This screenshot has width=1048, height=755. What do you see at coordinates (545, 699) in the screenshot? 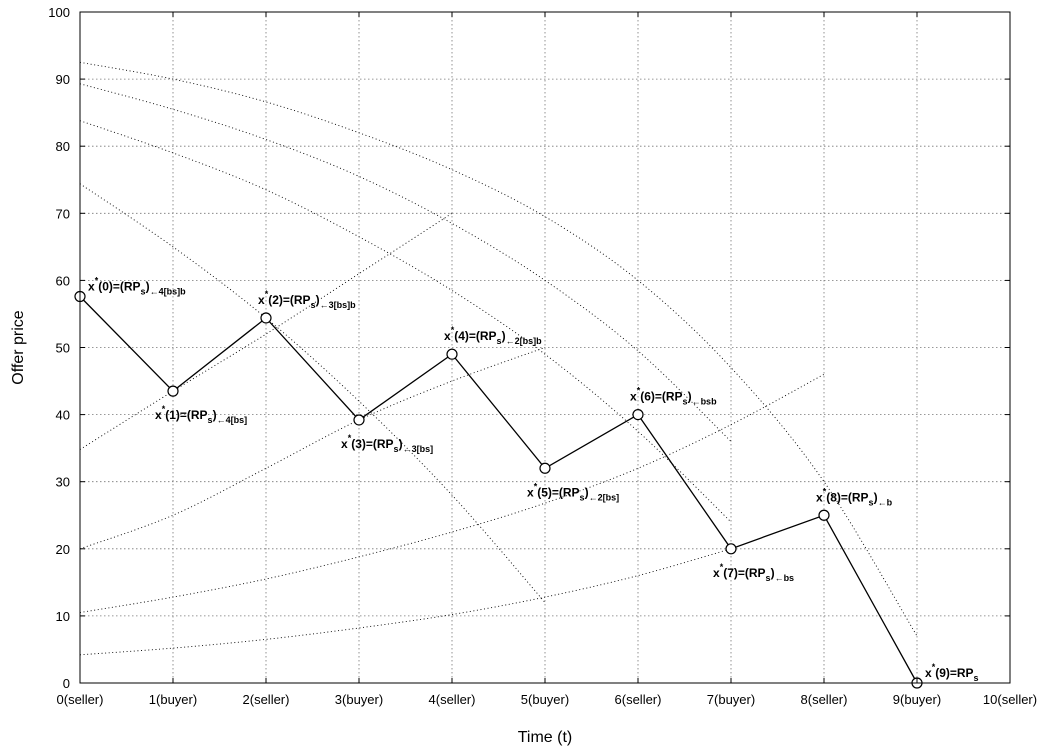
I see `x-tick-label: 5(buyer)` at bounding box center [545, 699].